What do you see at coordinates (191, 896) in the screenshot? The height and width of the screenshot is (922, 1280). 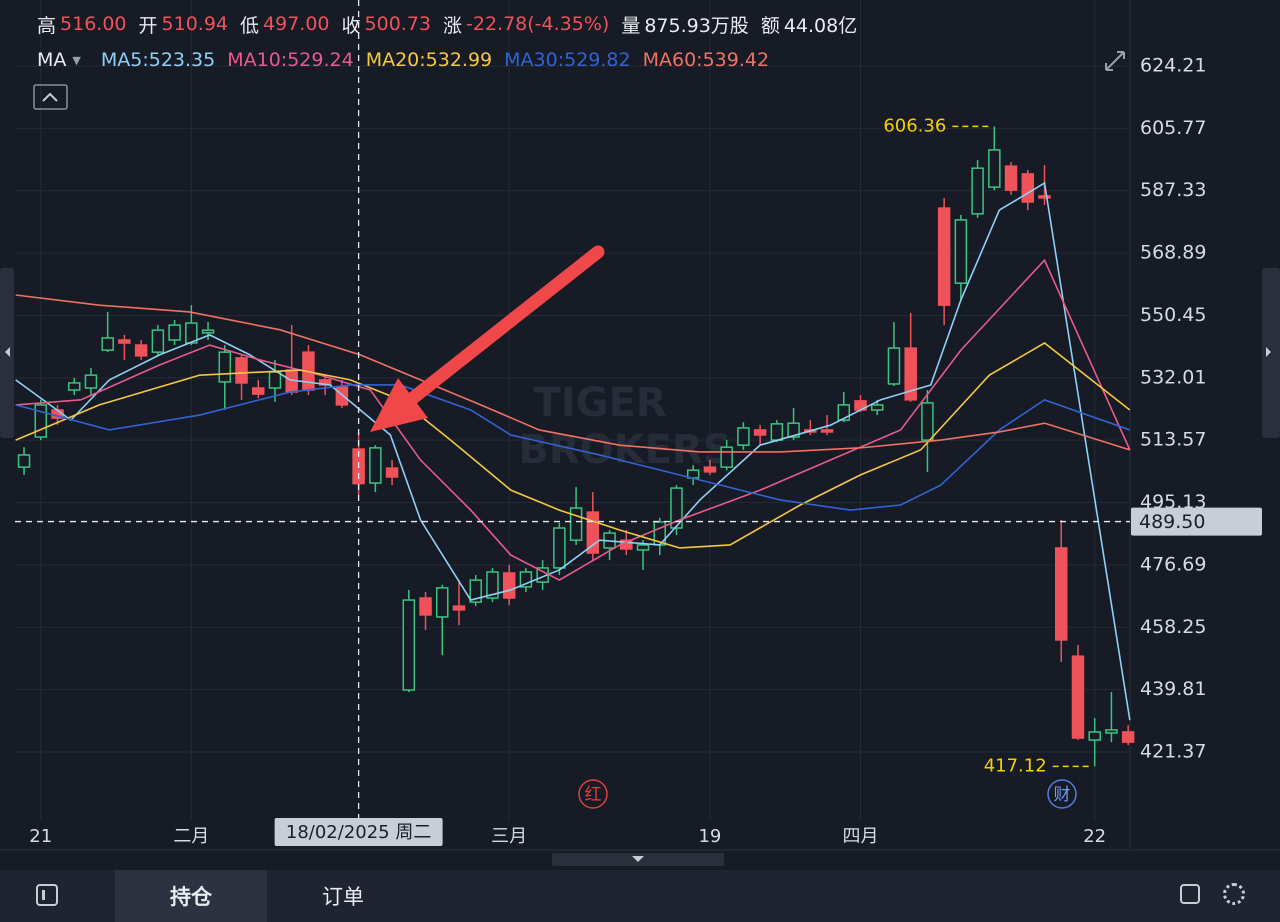 I see `tab: 持仓` at bounding box center [191, 896].